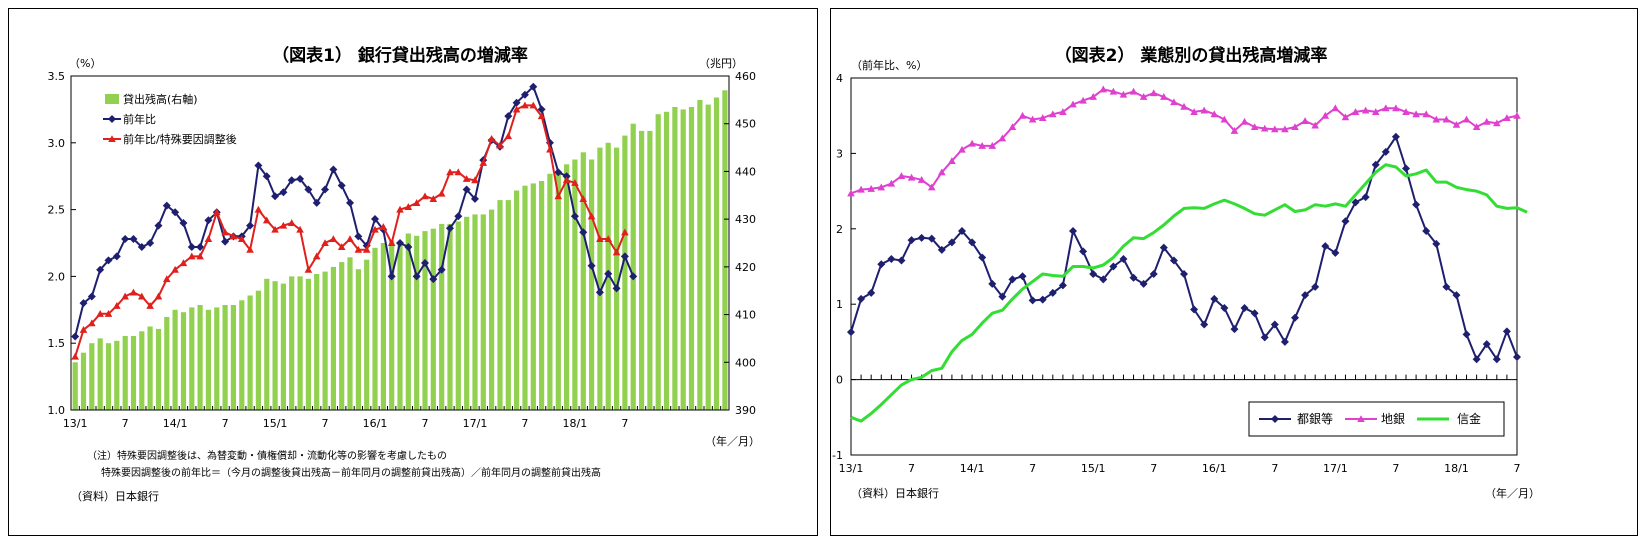  I want to click on chart-1-left-tick-label: 2.0, so click(57, 276).